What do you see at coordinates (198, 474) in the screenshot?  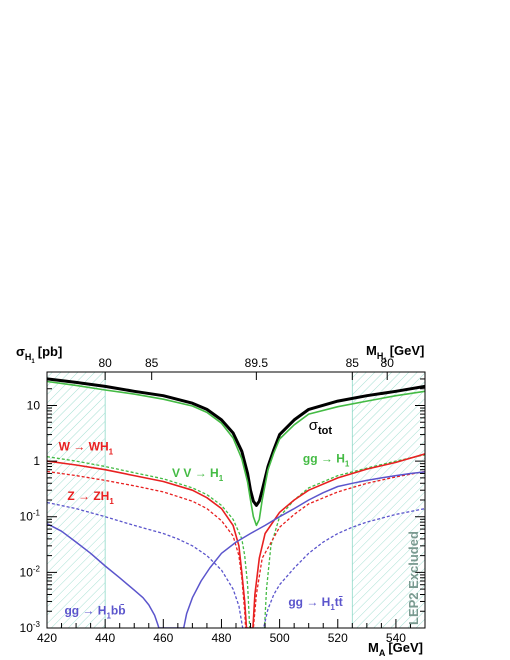 I see `curve-label-VV_H: V V → H1` at bounding box center [198, 474].